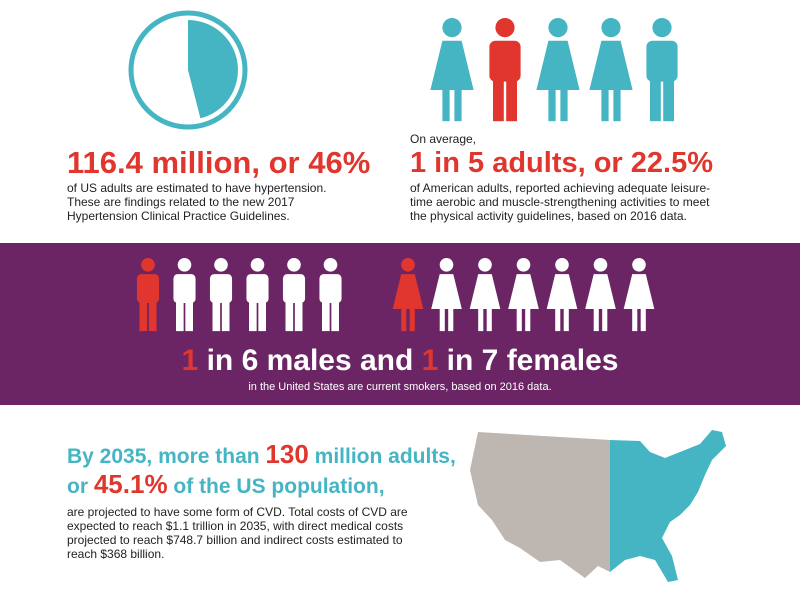  What do you see at coordinates (561, 163) in the screenshot?
I see `activity-headline: 1 in 5 adults, or 22.5%` at bounding box center [561, 163].